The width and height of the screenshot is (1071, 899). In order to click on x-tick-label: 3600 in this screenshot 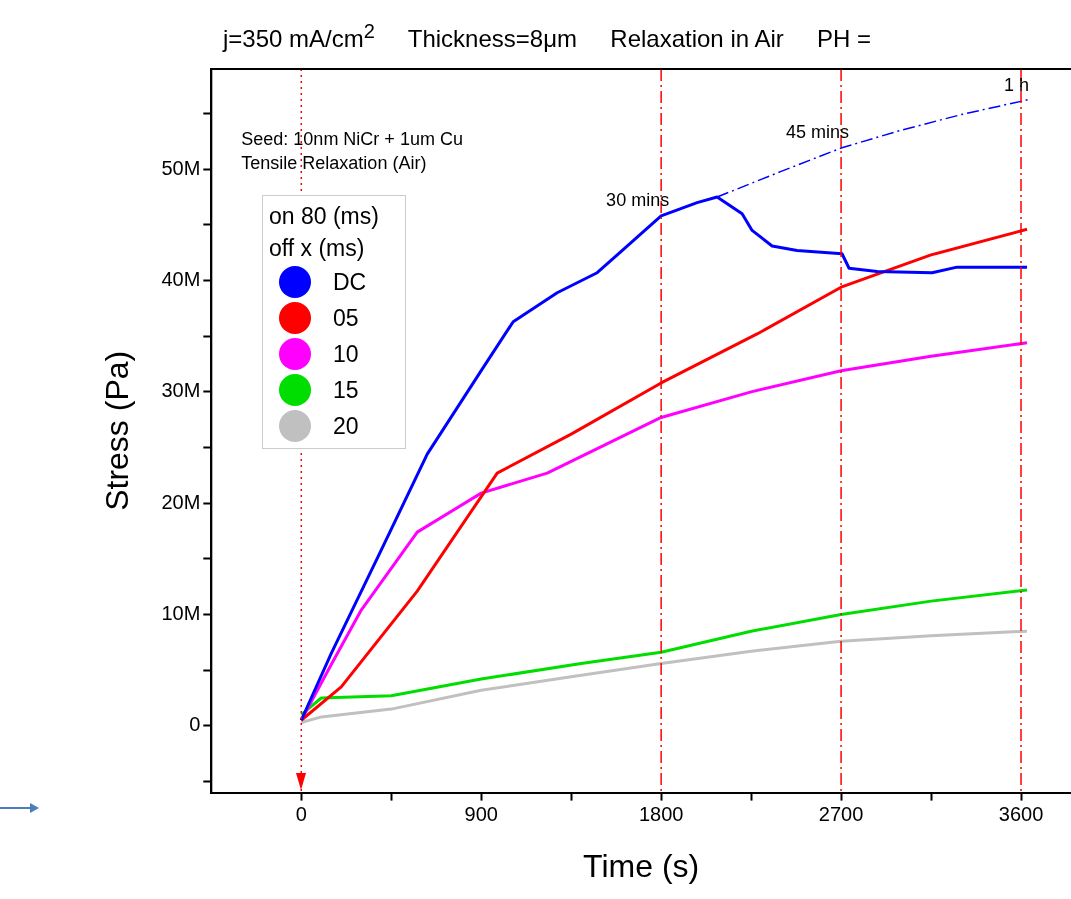, I will do `click(1021, 814)`.